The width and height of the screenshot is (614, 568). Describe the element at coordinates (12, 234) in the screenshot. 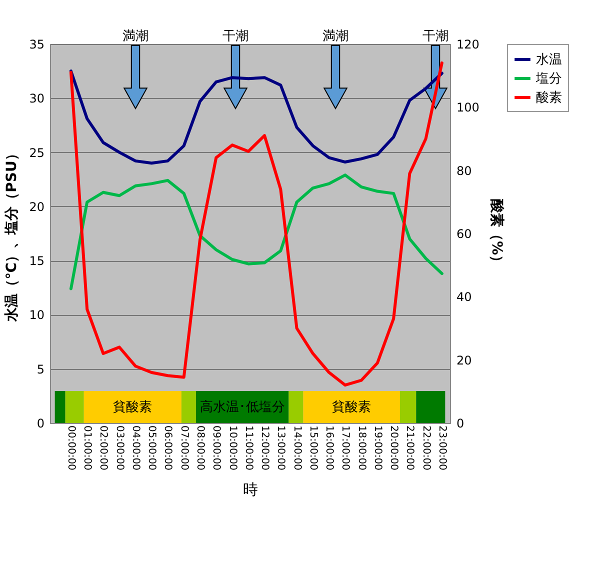

I see `y-axis-title: 水温（℃）、塩分（PSU）` at that location.